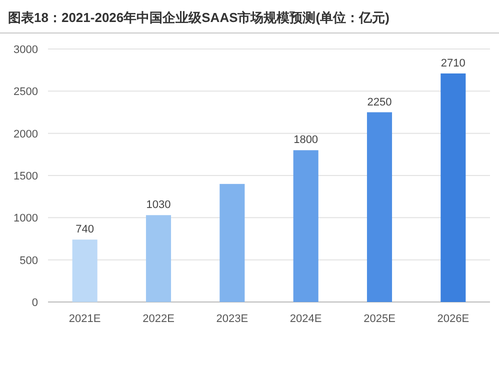 The height and width of the screenshot is (370, 499). What do you see at coordinates (158, 205) in the screenshot?
I see `data-label: 1030` at bounding box center [158, 205].